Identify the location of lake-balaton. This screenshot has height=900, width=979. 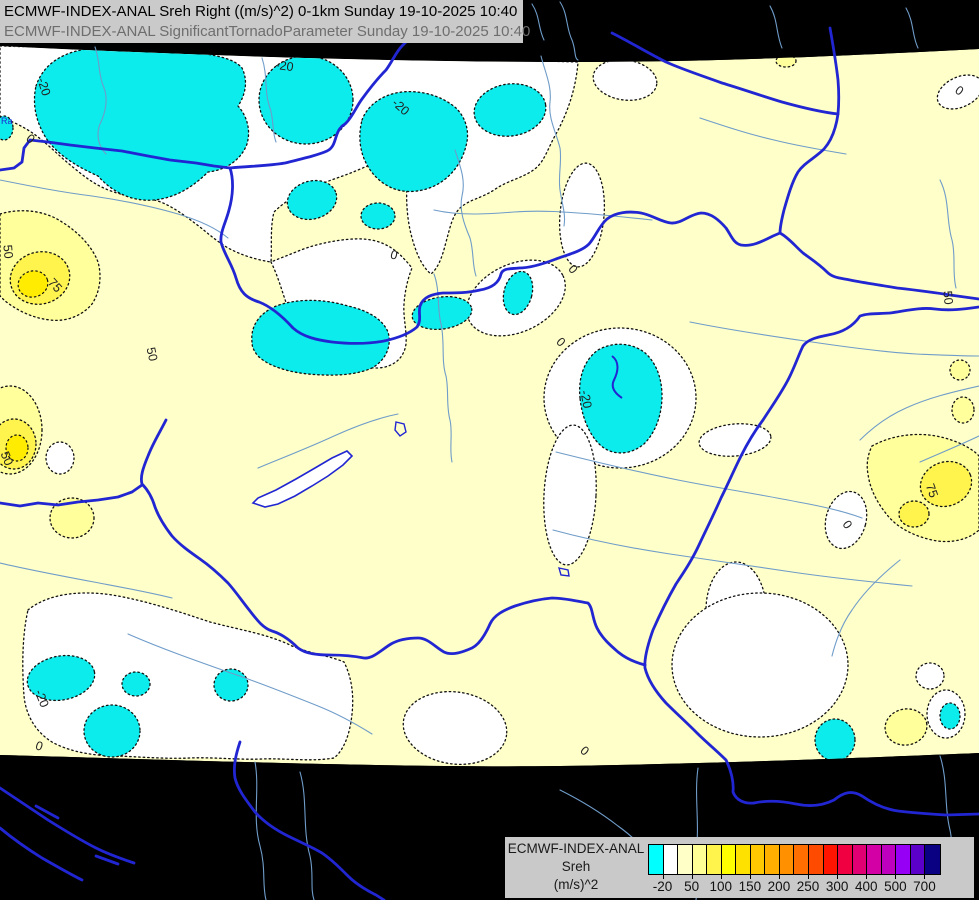
(302, 479).